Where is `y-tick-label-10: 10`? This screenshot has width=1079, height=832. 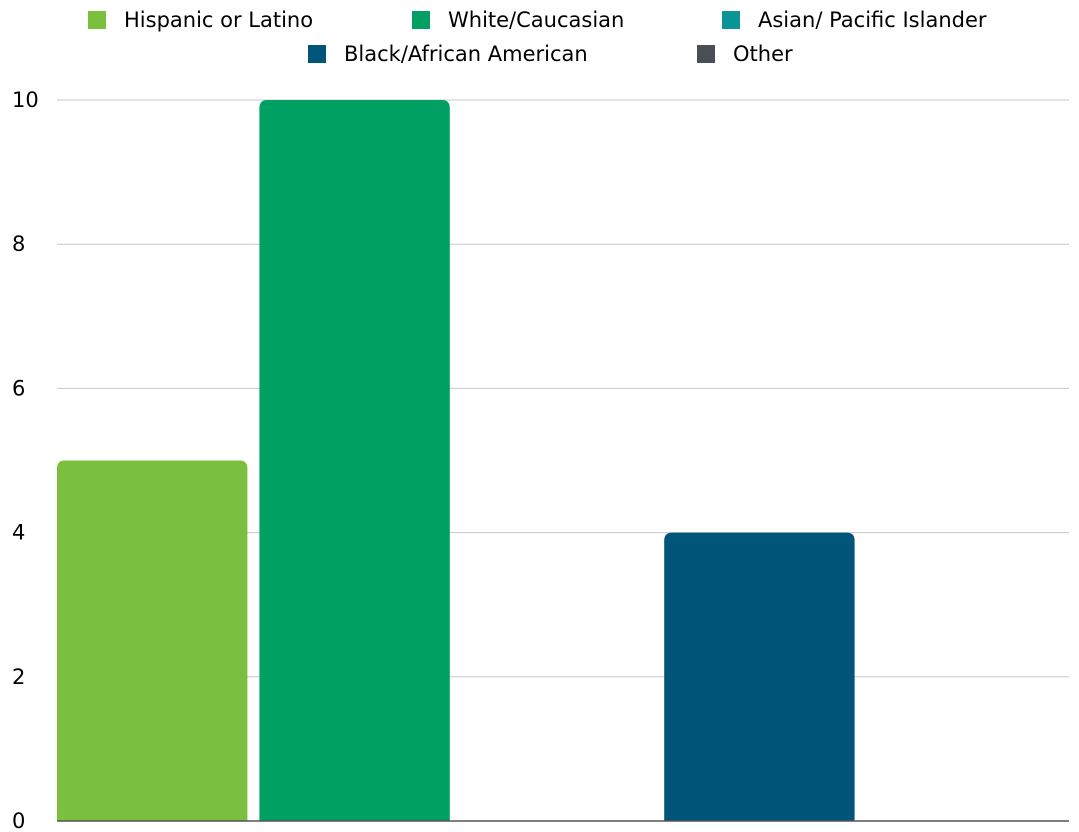 y-tick-label-10: 10 is located at coordinates (25, 100).